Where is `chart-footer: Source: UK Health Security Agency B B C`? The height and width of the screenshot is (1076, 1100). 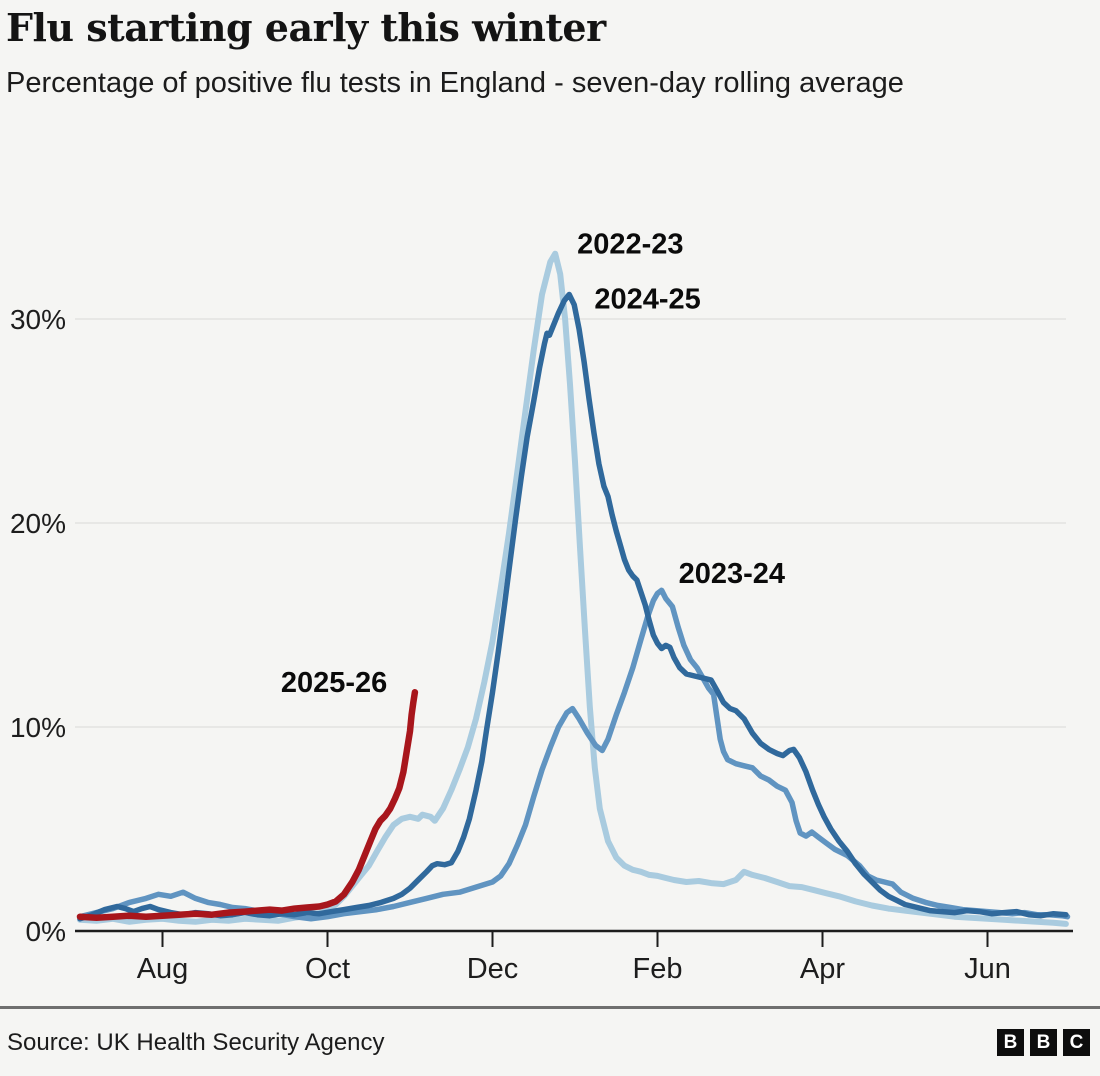 chart-footer: Source: UK Health Security Agency B B C is located at coordinates (550, 1042).